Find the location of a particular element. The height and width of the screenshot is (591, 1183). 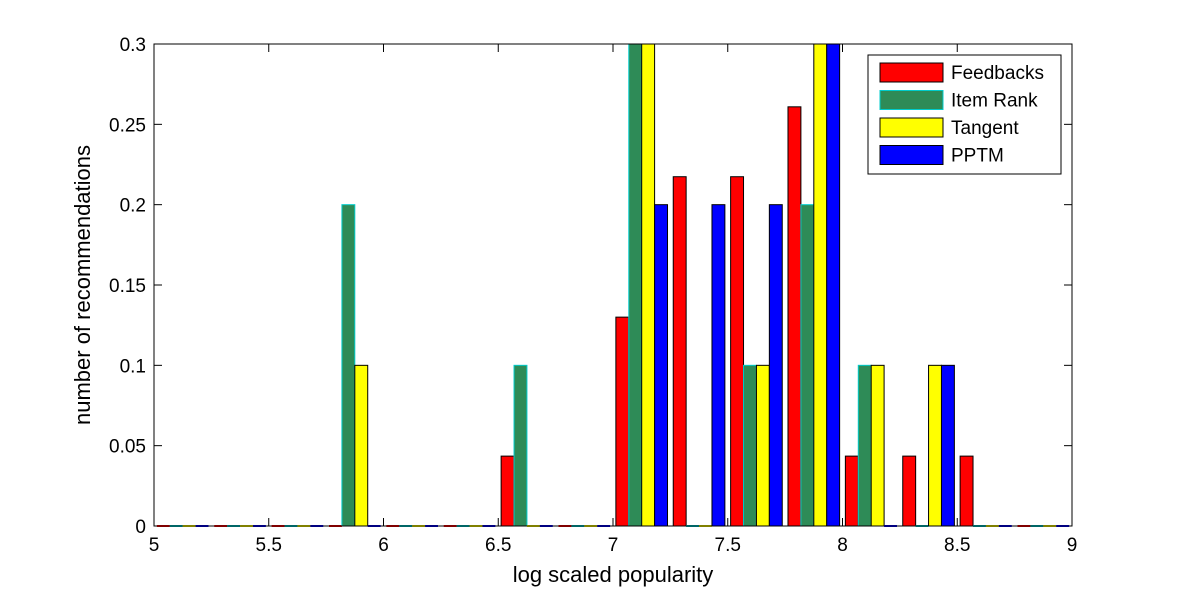

x-tick-label: 7.5 is located at coordinates (728, 545).